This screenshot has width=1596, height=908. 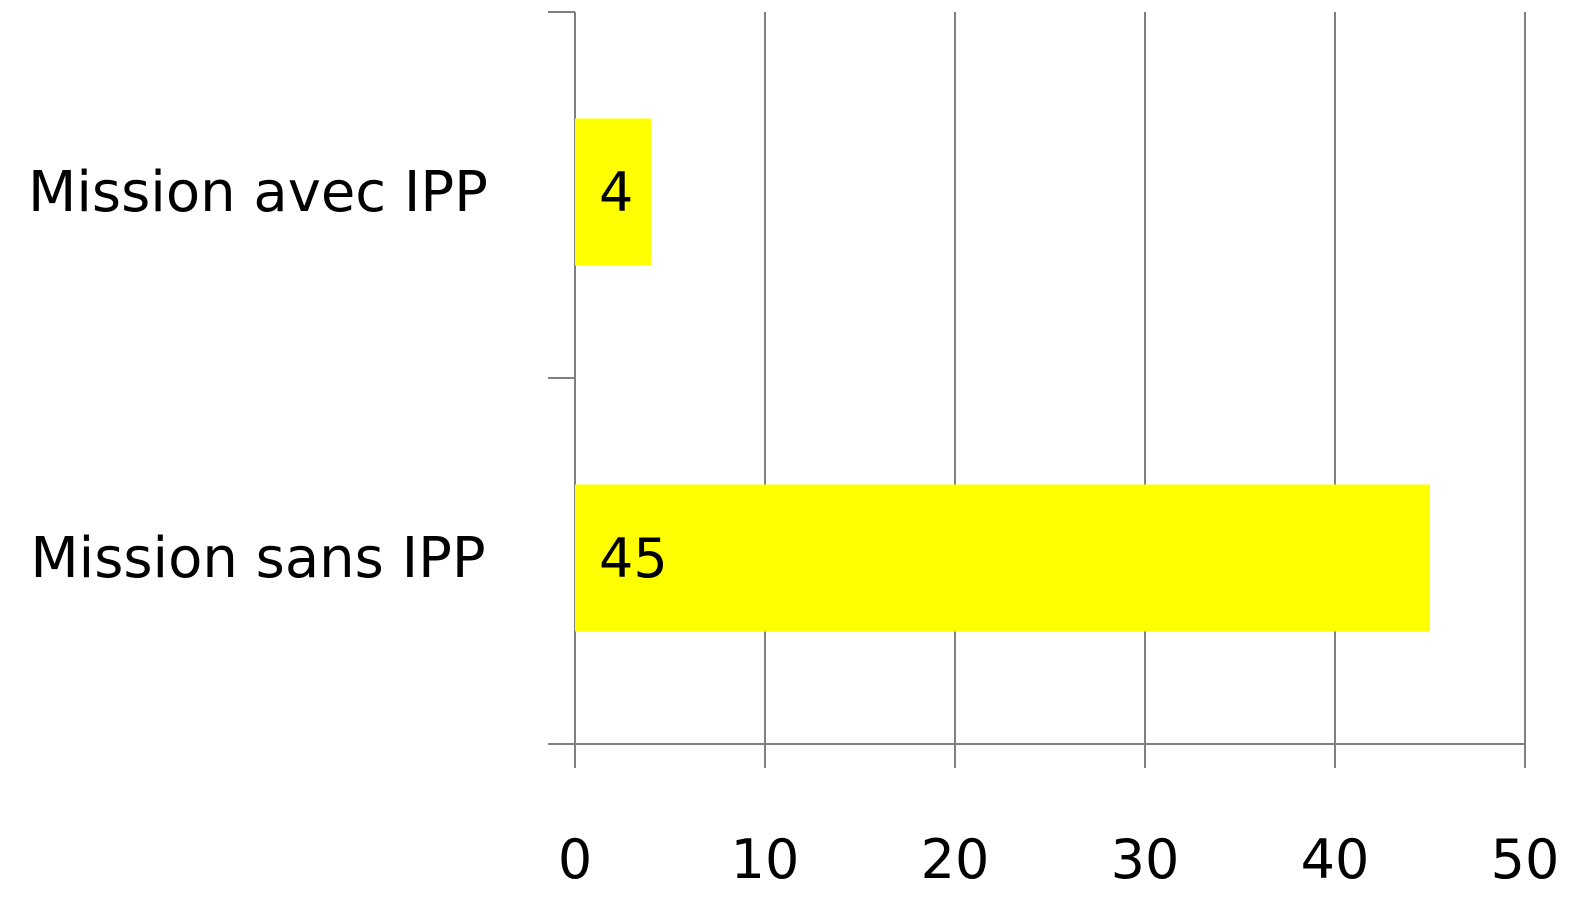 What do you see at coordinates (1525, 859) in the screenshot?
I see `x-tick-label: 50` at bounding box center [1525, 859].